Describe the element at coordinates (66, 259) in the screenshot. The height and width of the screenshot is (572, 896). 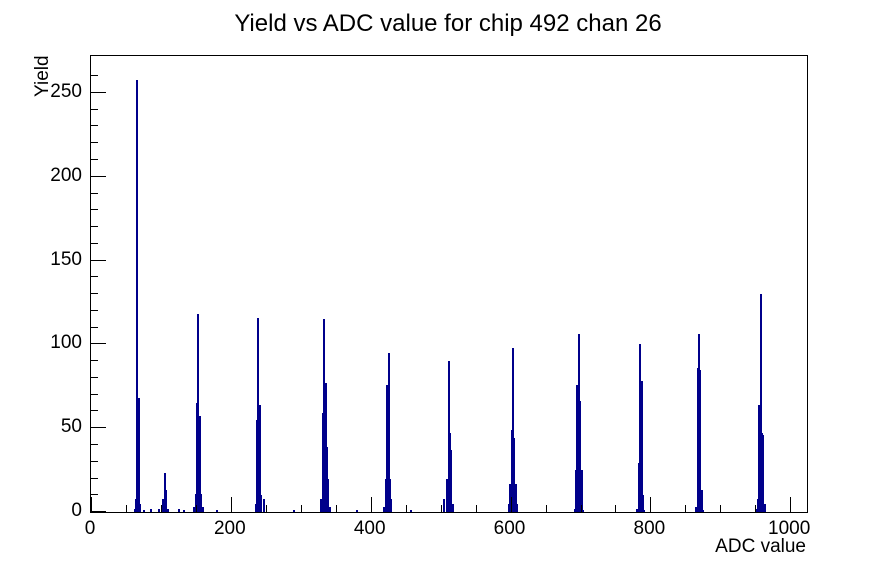
I see `y-tick-label: 150` at that location.